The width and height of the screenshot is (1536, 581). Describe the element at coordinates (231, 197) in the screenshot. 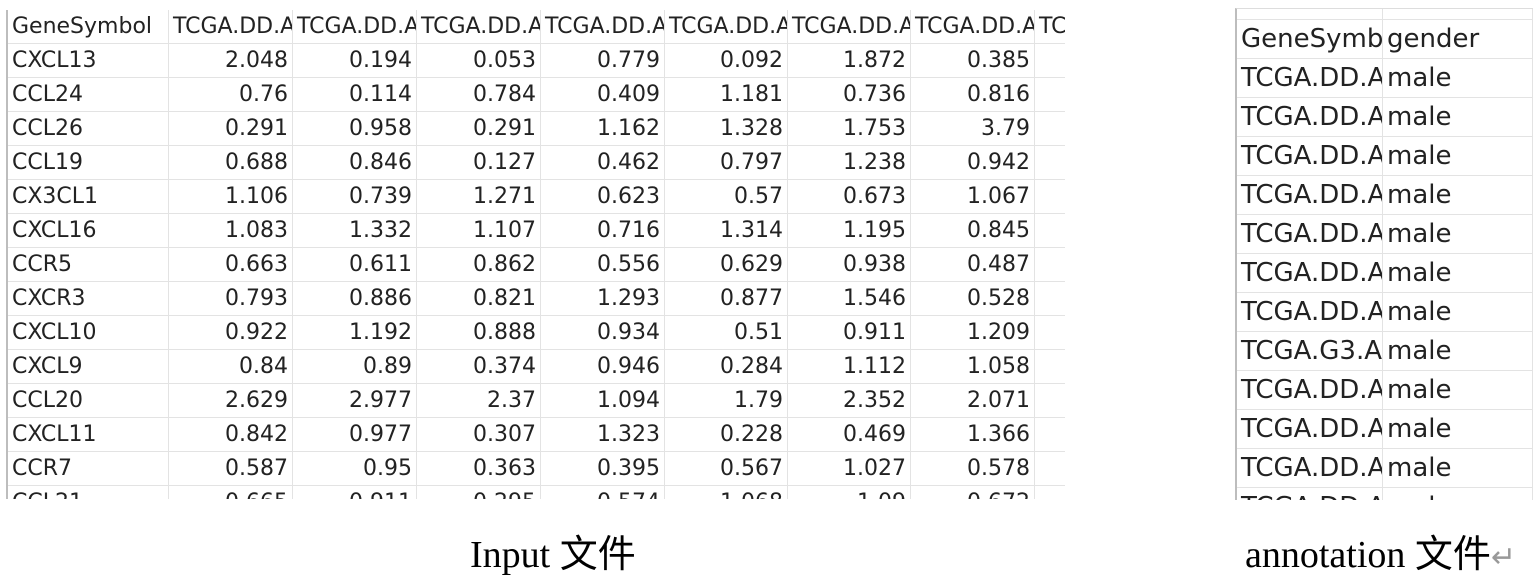

I see `value-cell: 1.106` at that location.